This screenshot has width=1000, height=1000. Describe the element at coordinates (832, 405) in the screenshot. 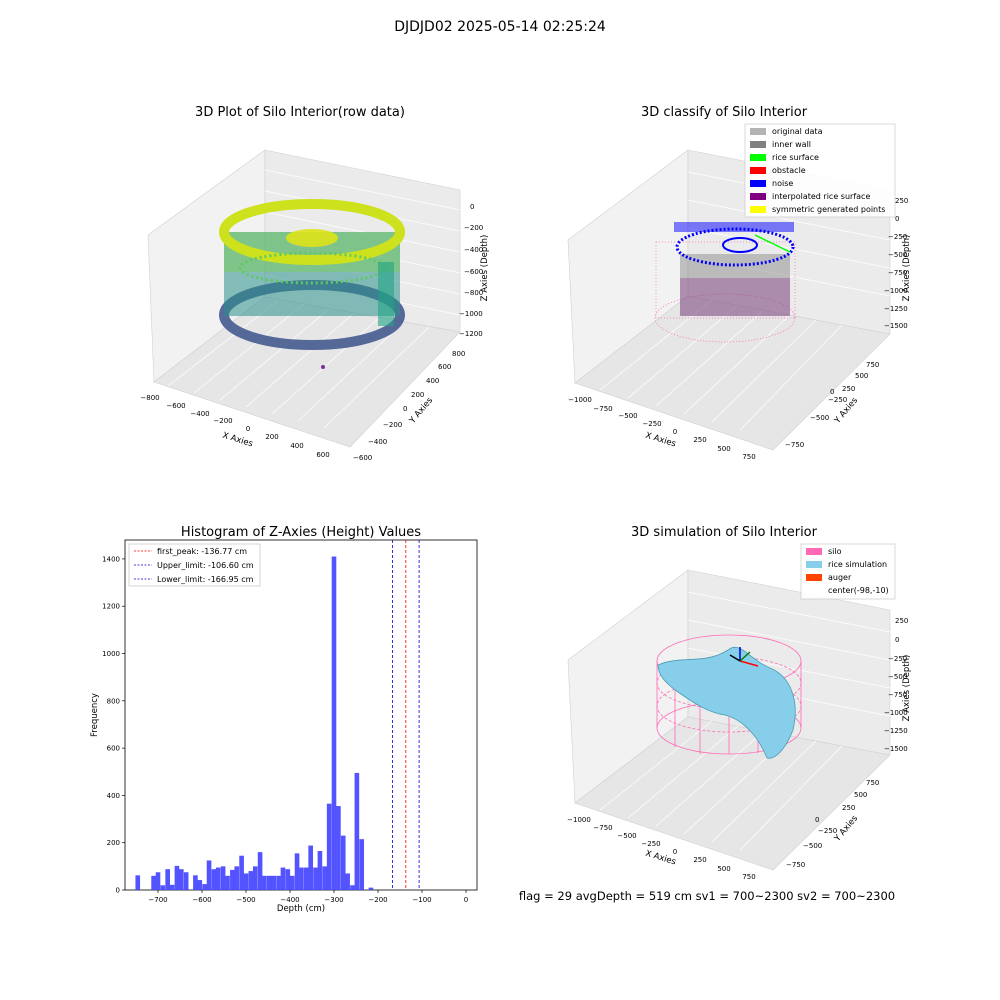

I see `p2-y-ticks: −750 −500 −250 0 250 500 750` at that location.